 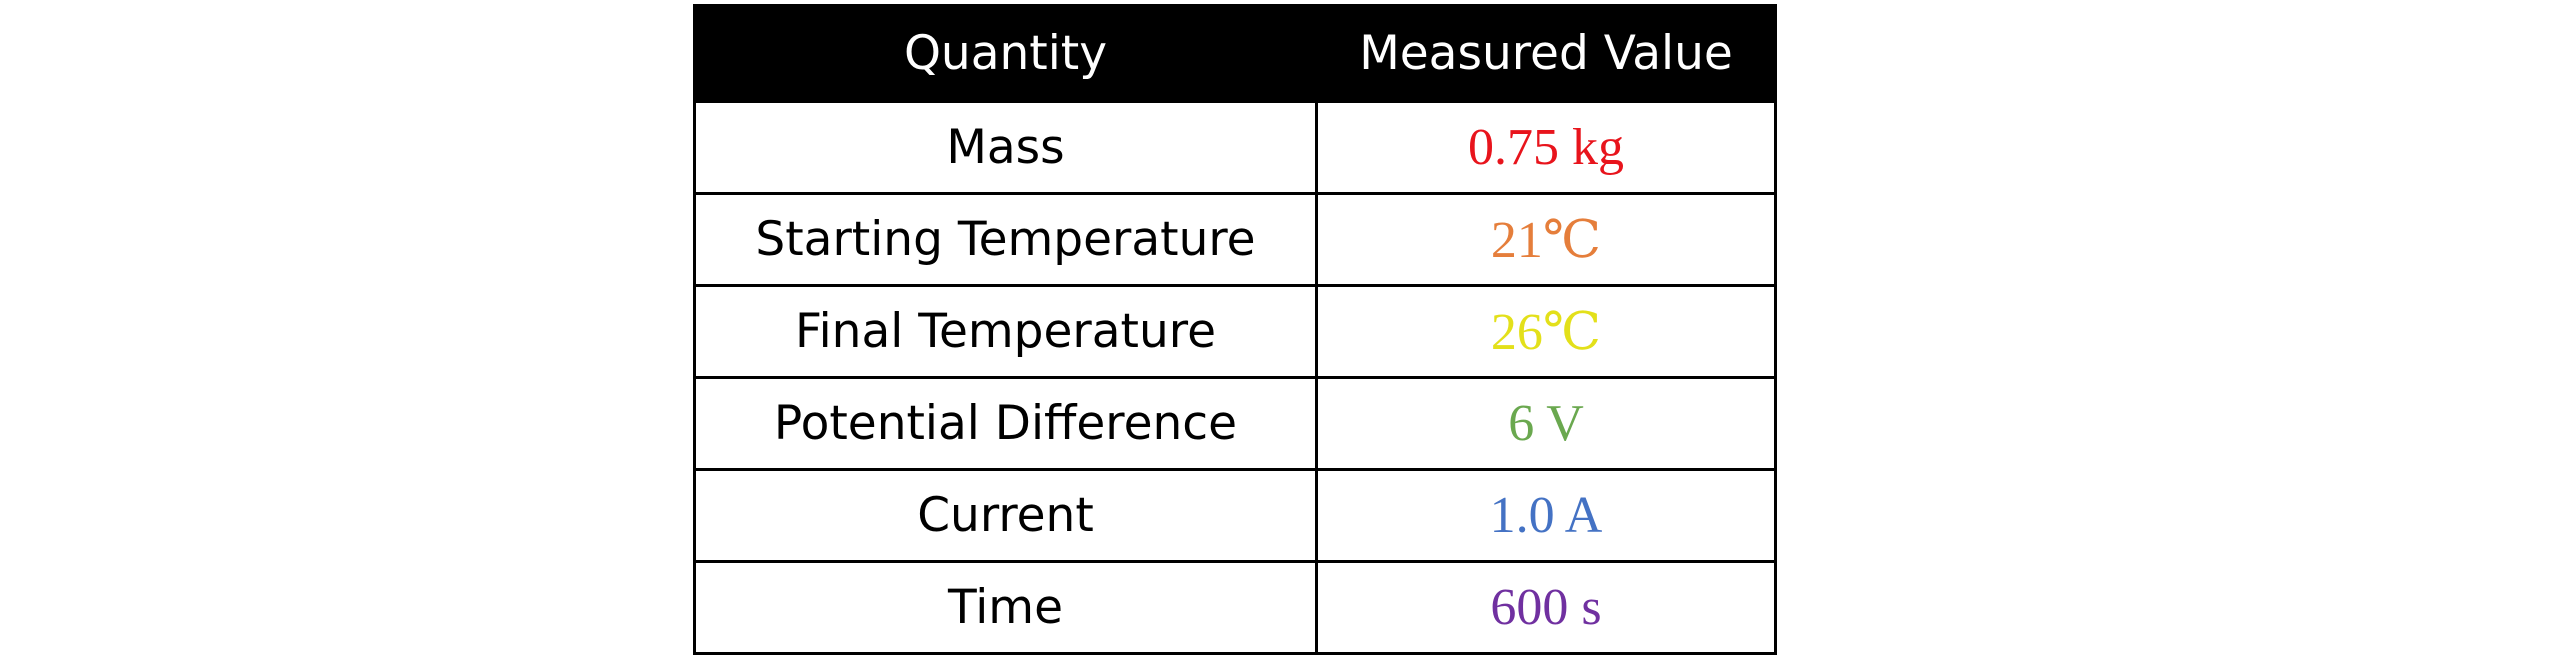 I want to click on value-cell-final-temperature: 26℃, so click(x=1546, y=331).